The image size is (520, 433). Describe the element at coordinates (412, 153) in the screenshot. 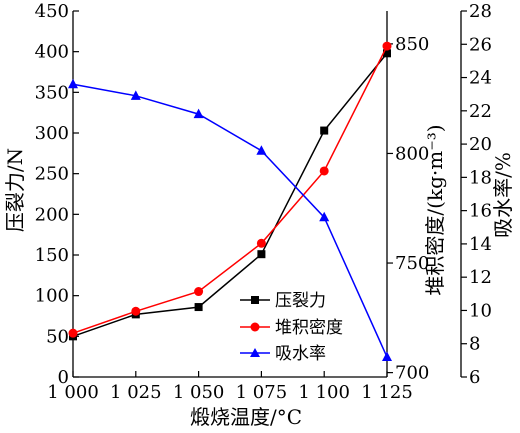

I see `inner-right-y-tick-label: 800` at that location.